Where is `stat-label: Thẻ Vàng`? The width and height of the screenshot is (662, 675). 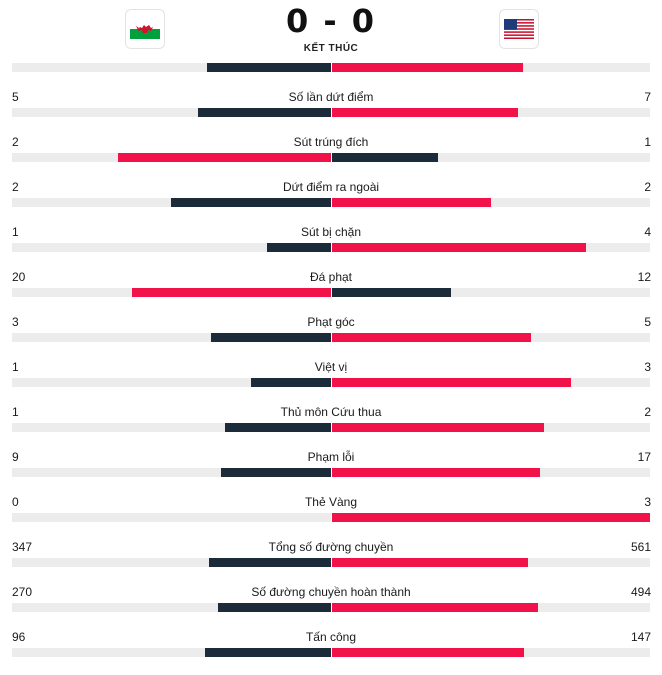
stat-label: Thẻ Vàng is located at coordinates (331, 502).